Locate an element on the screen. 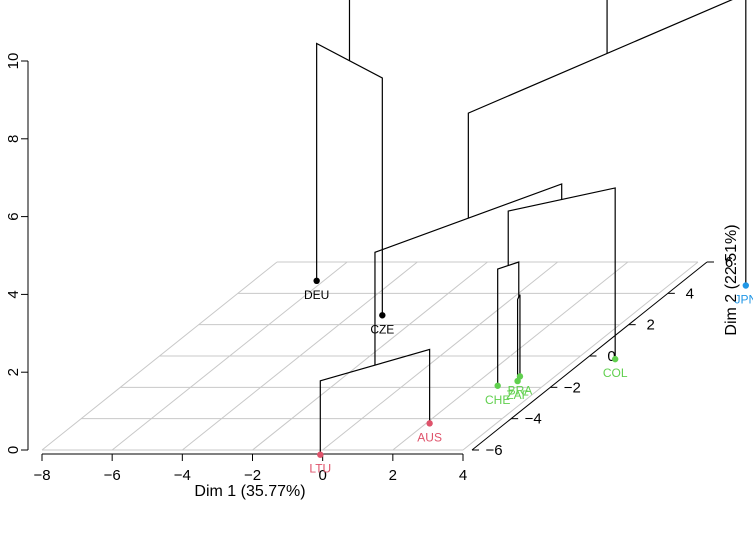 Image resolution: width=753 pixels, height=536 pixels. z-tick-label: 10 is located at coordinates (13, 61).